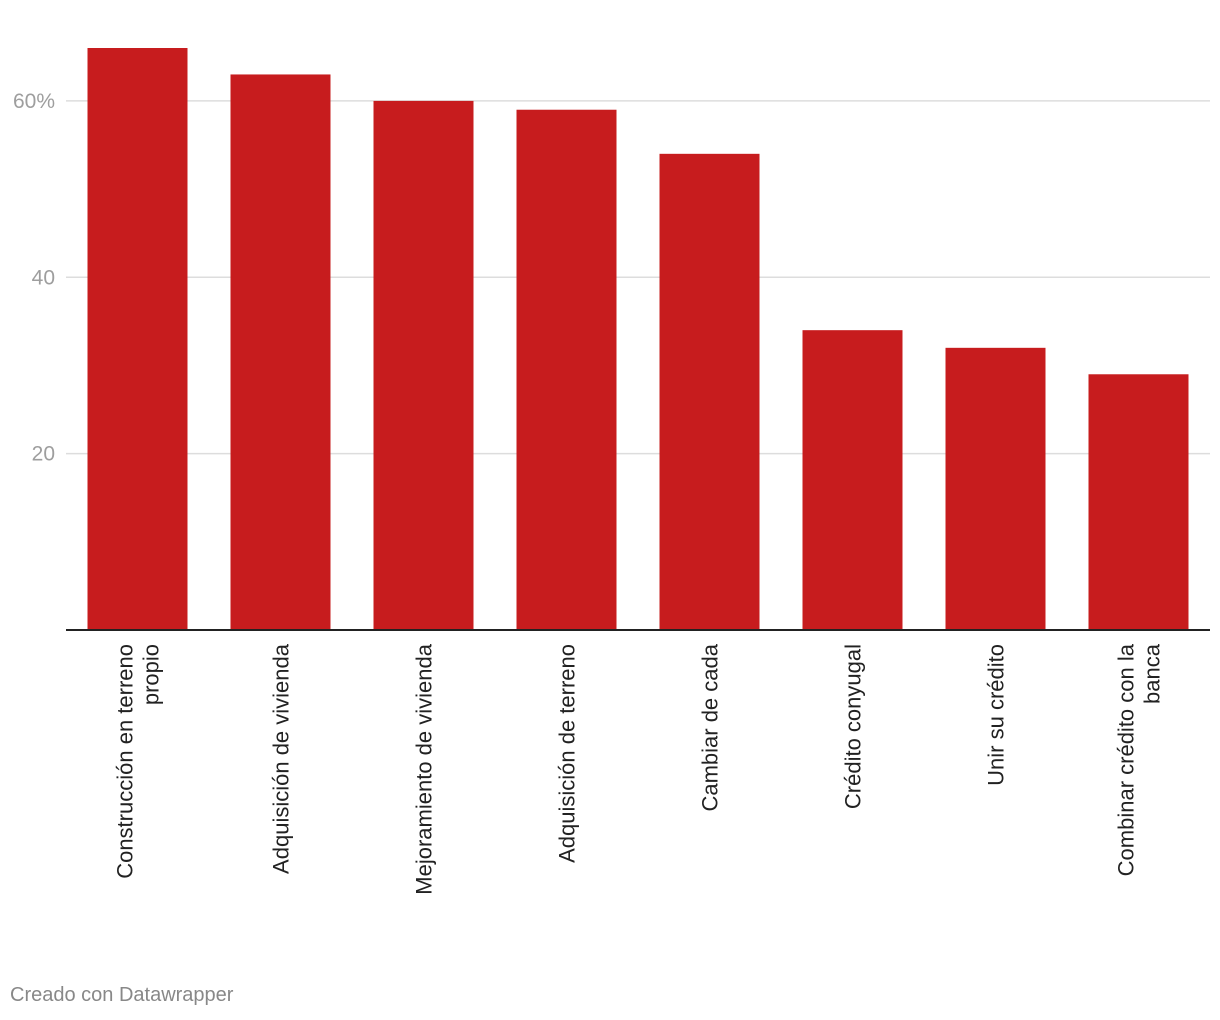 The height and width of the screenshot is (1020, 1220). I want to click on x-category-label: Crédito conyugal, so click(853, 726).